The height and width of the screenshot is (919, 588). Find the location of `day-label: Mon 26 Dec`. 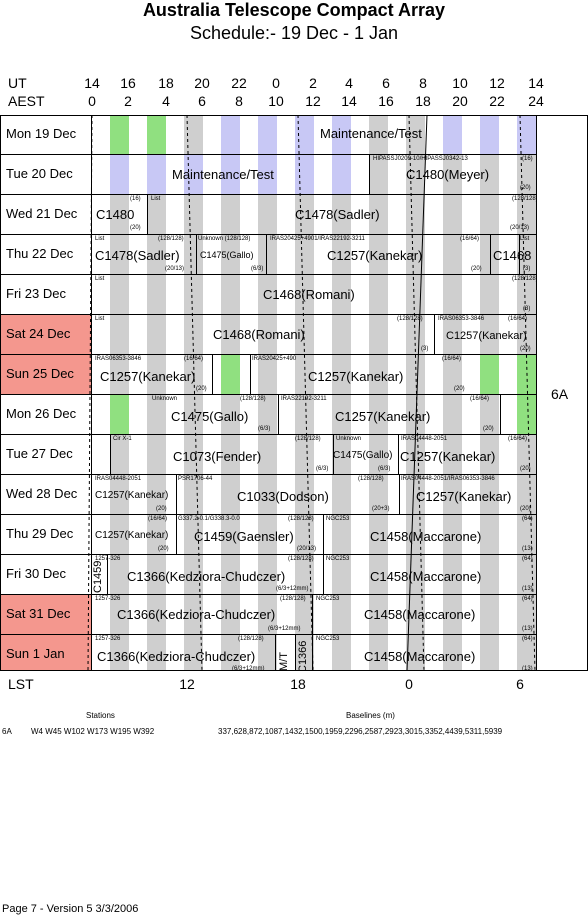

day-label: Mon 26 Dec is located at coordinates (41, 413).